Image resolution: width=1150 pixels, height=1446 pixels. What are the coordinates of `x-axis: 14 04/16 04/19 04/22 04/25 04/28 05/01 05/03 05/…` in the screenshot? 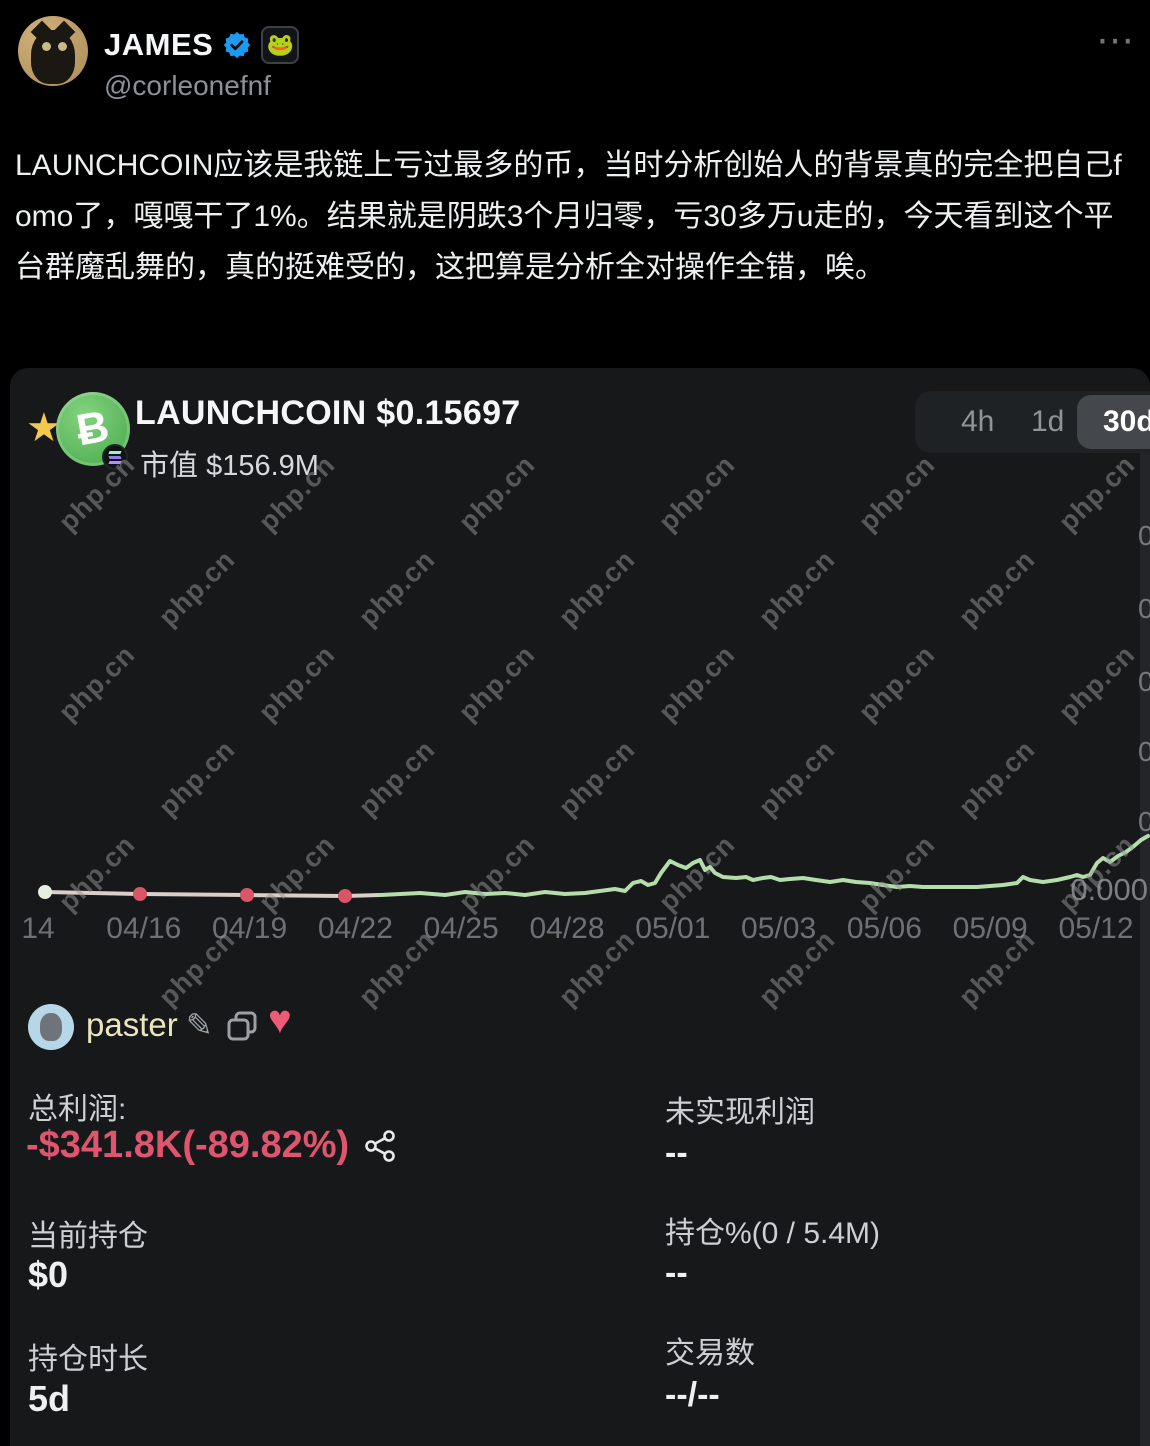 It's located at (580, 933).